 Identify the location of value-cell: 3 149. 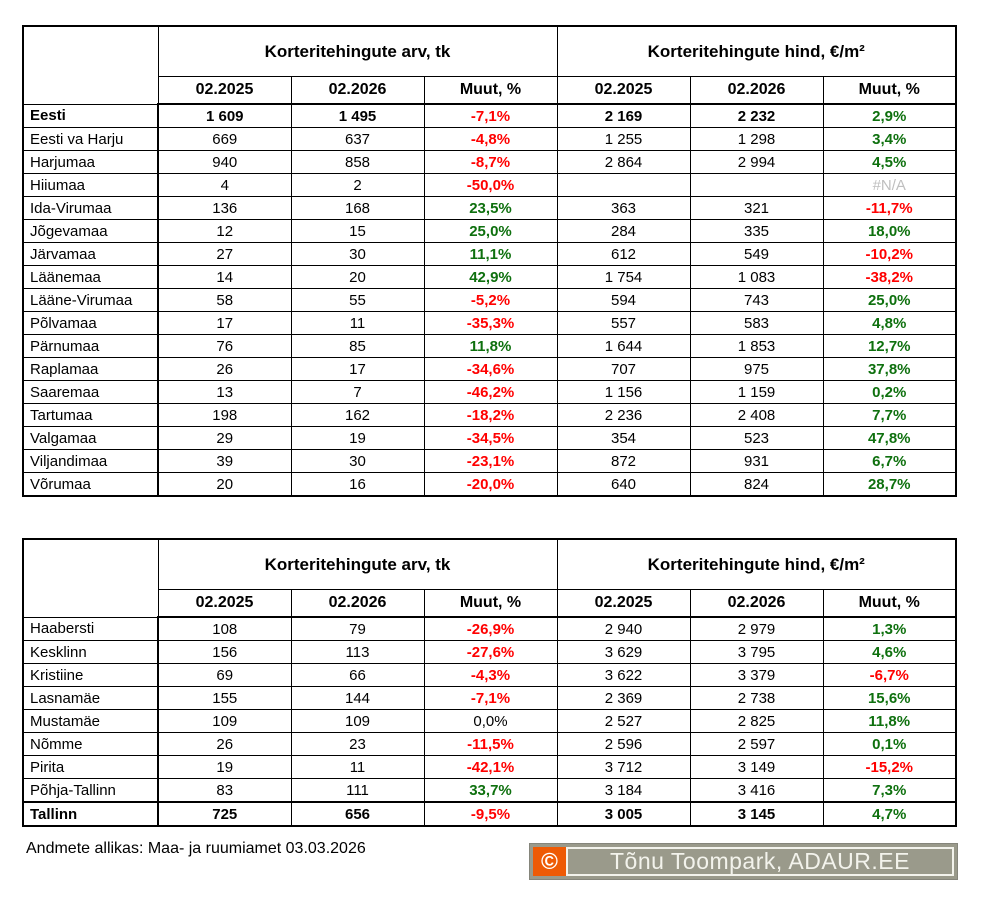
(756, 767).